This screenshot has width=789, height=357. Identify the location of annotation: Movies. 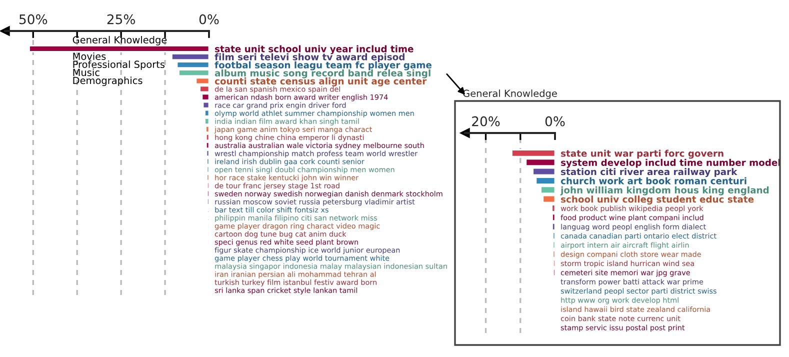
(89, 56).